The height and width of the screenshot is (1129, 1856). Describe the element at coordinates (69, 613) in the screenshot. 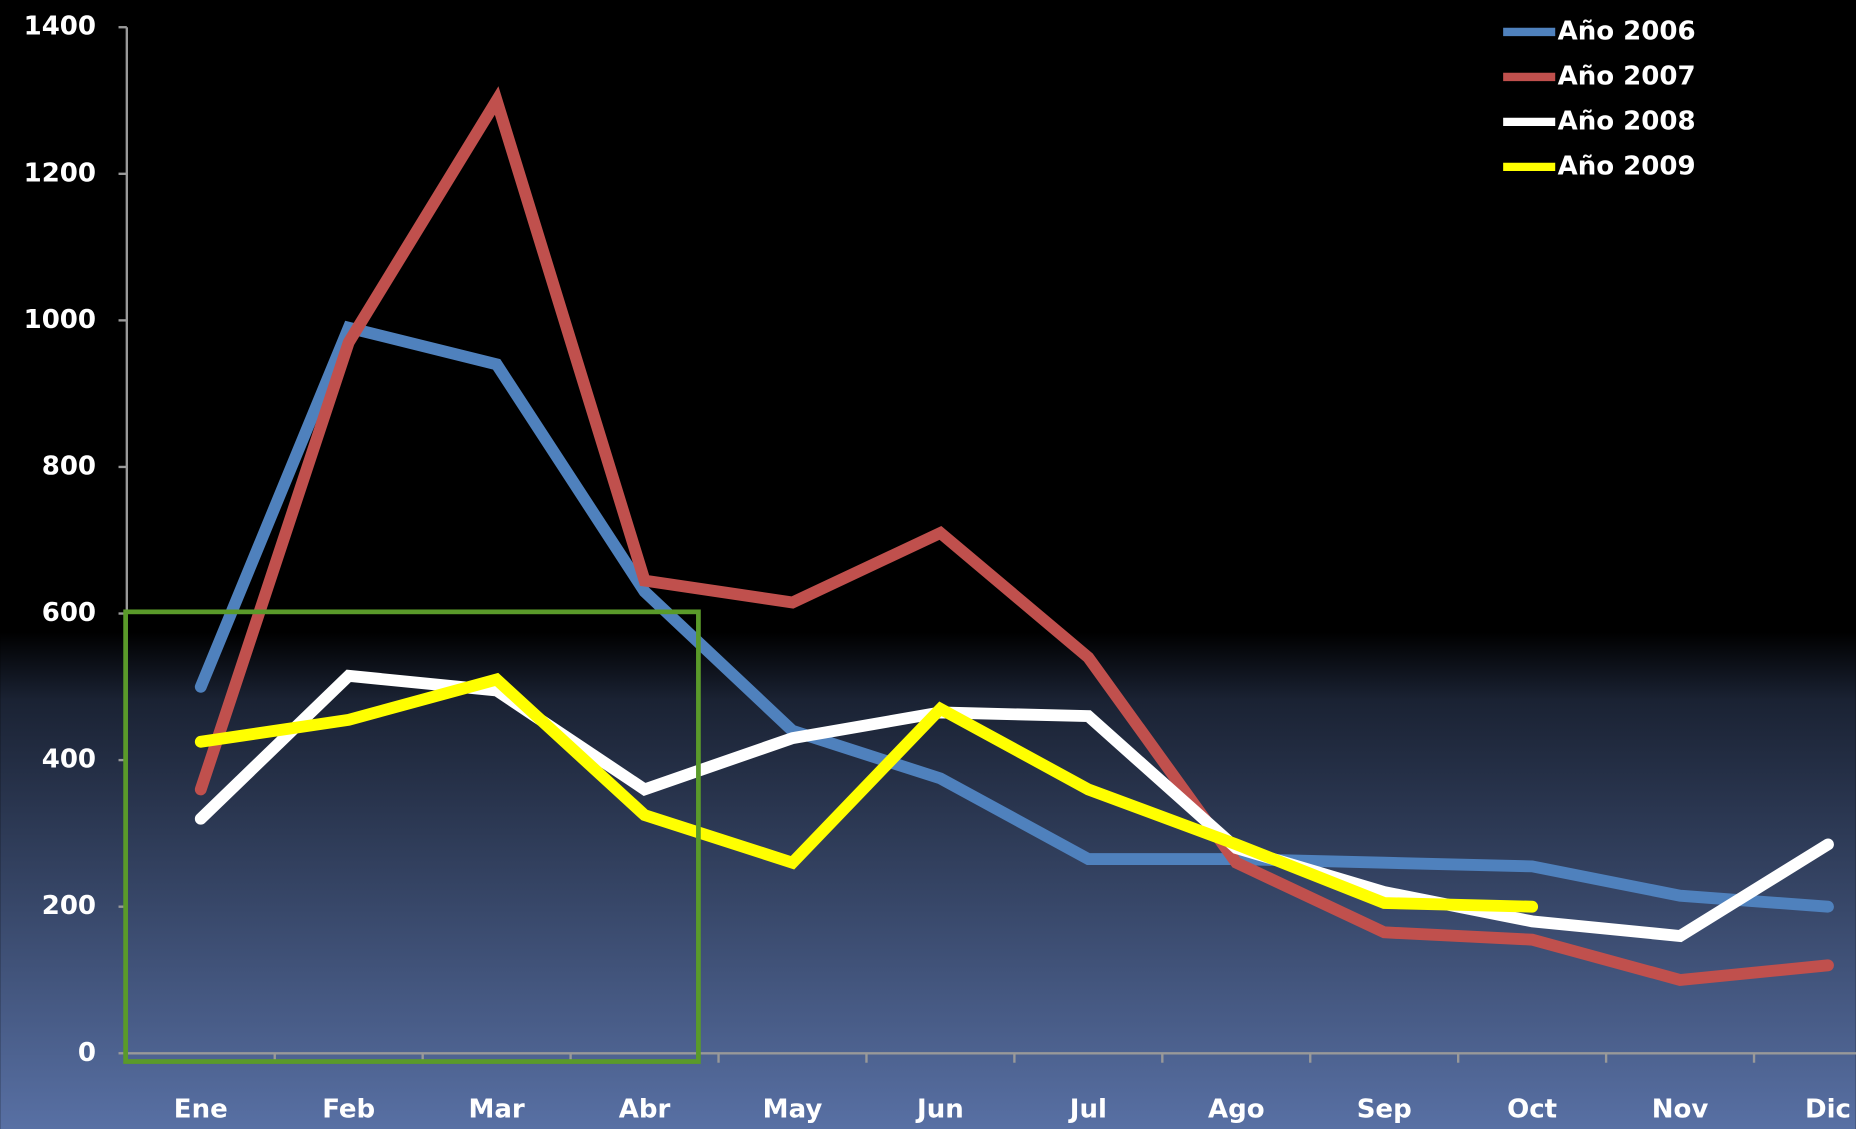

I see `y-tick-label: 600` at that location.